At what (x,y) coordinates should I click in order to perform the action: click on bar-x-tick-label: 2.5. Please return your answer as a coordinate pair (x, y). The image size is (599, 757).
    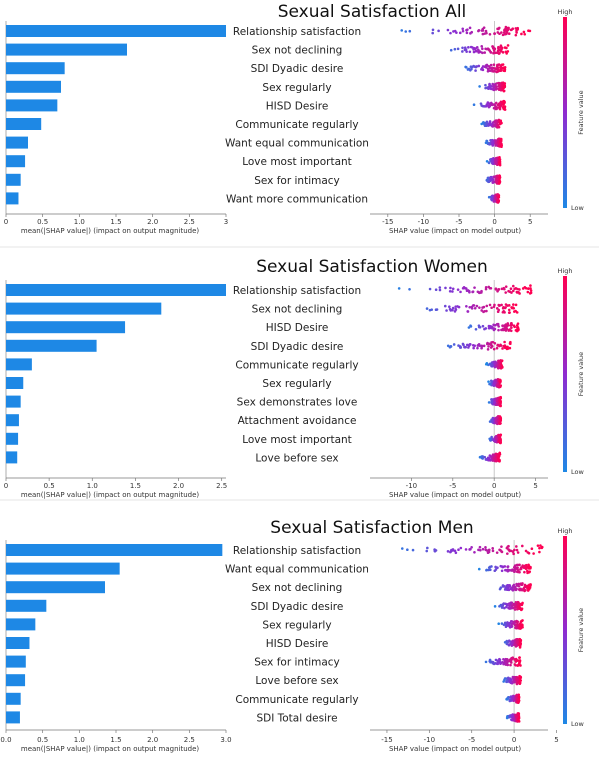
    Looking at the image, I should click on (189, 222).